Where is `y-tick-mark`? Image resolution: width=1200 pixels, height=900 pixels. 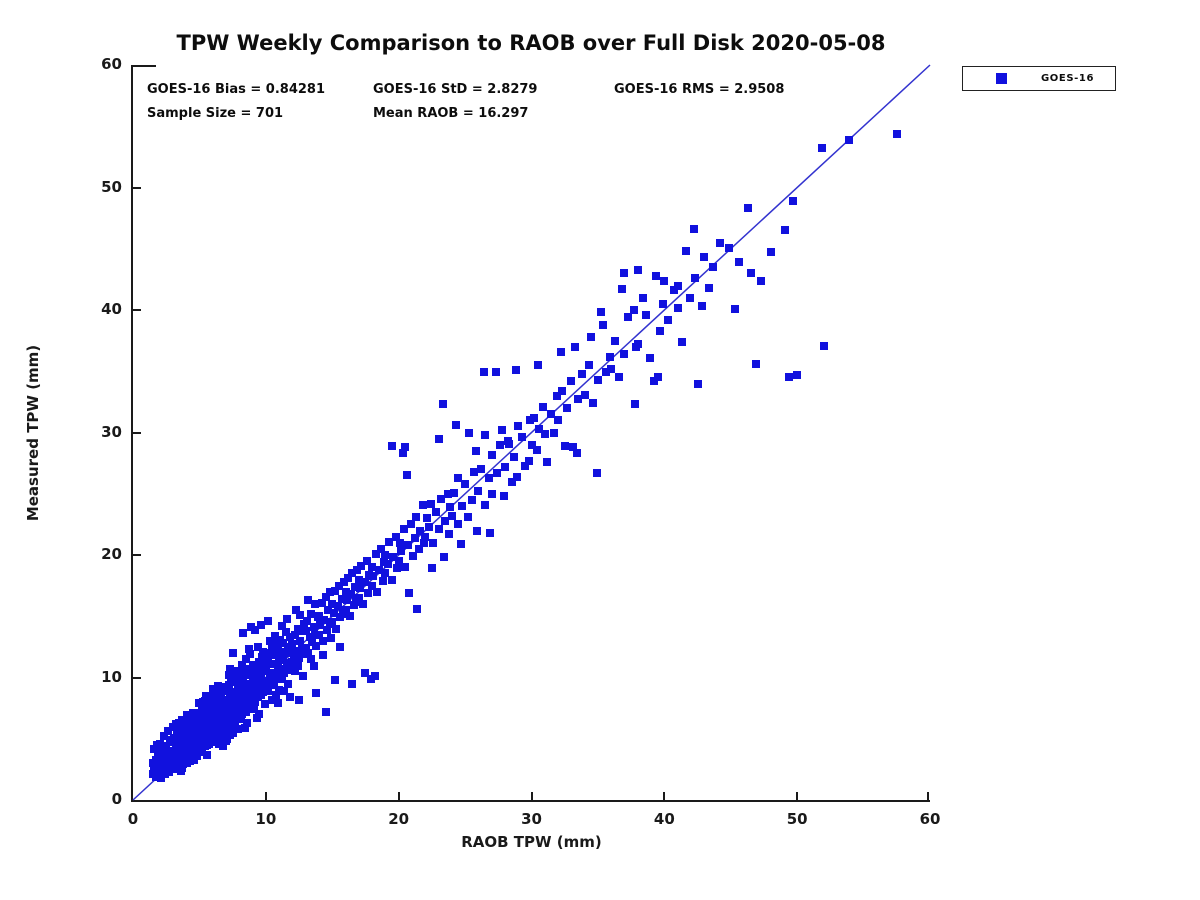
y-tick-mark is located at coordinates (137, 187).